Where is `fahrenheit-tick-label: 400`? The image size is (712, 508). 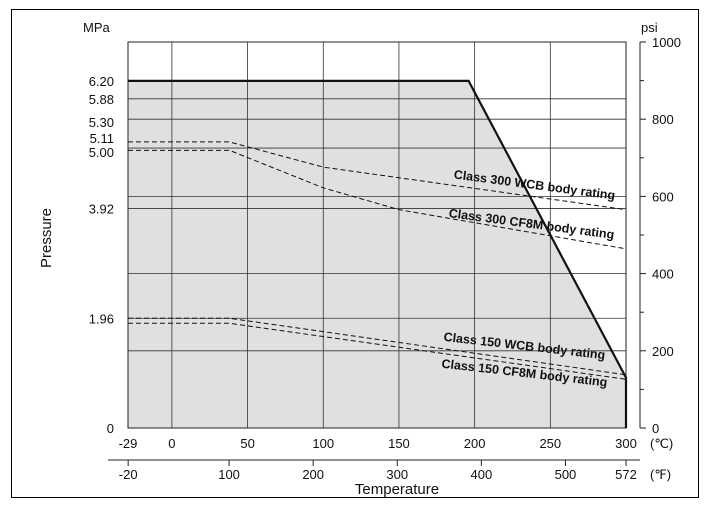
fahrenheit-tick-label: 400 is located at coordinates (482, 474).